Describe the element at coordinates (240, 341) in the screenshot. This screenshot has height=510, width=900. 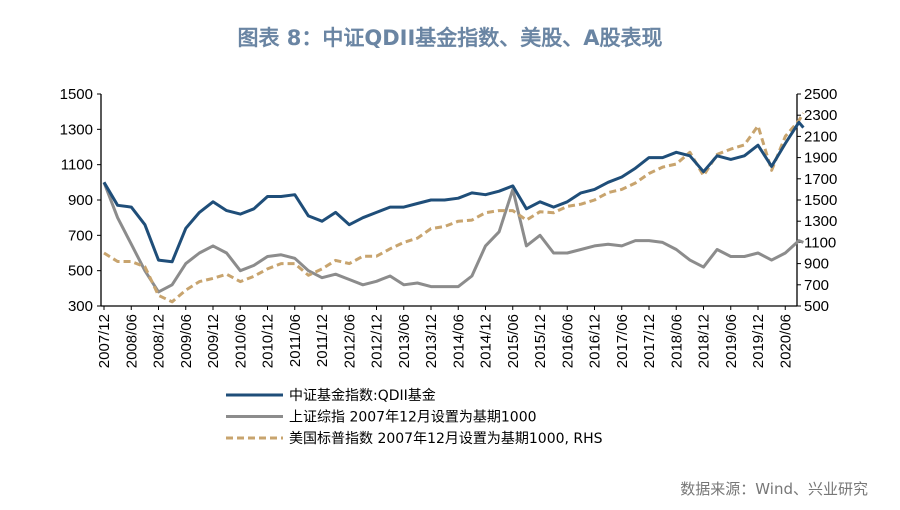
I see `x-tick-label: 2010/06` at that location.